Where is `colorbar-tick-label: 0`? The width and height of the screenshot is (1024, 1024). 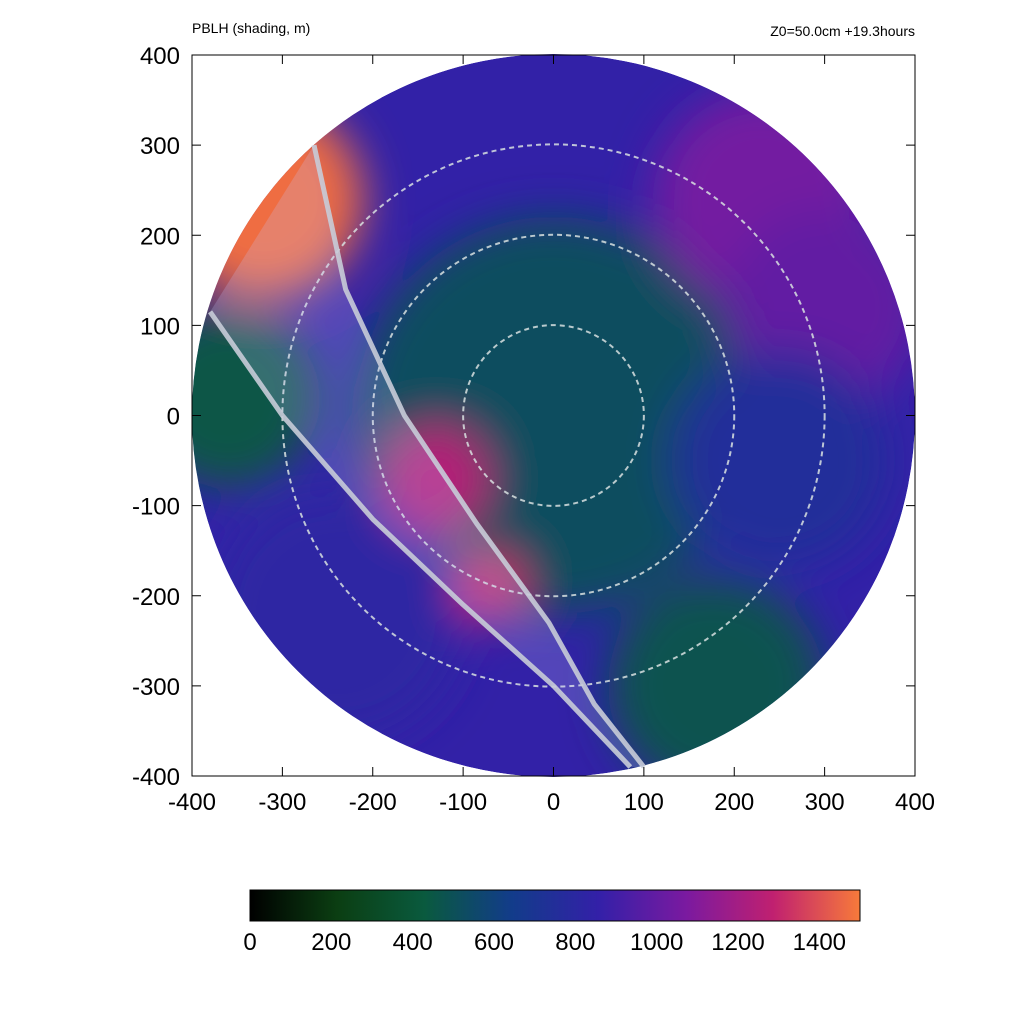
colorbar-tick-label: 0 is located at coordinates (249, 942).